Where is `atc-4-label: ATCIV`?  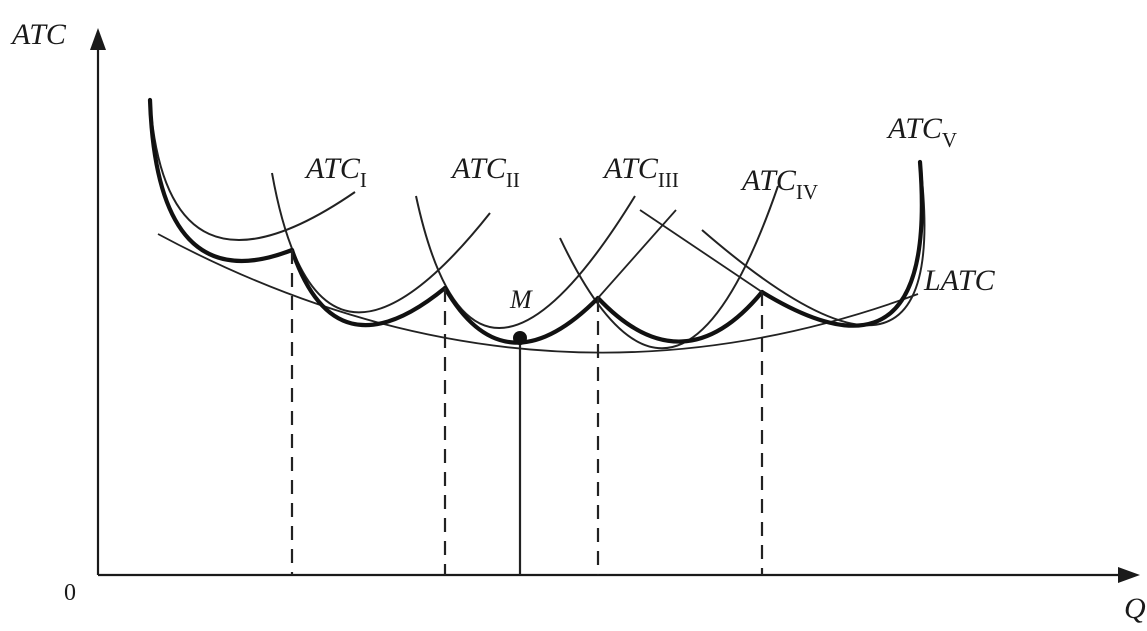
atc-4-label: ATCIV is located at coordinates (779, 184).